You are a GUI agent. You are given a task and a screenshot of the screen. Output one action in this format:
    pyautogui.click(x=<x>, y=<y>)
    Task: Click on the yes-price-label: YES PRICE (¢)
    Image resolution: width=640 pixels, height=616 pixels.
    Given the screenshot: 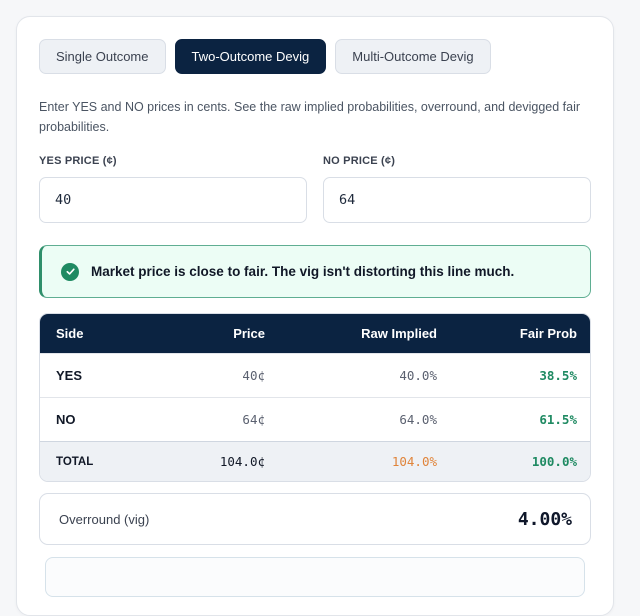 What is the action you would take?
    pyautogui.click(x=78, y=161)
    